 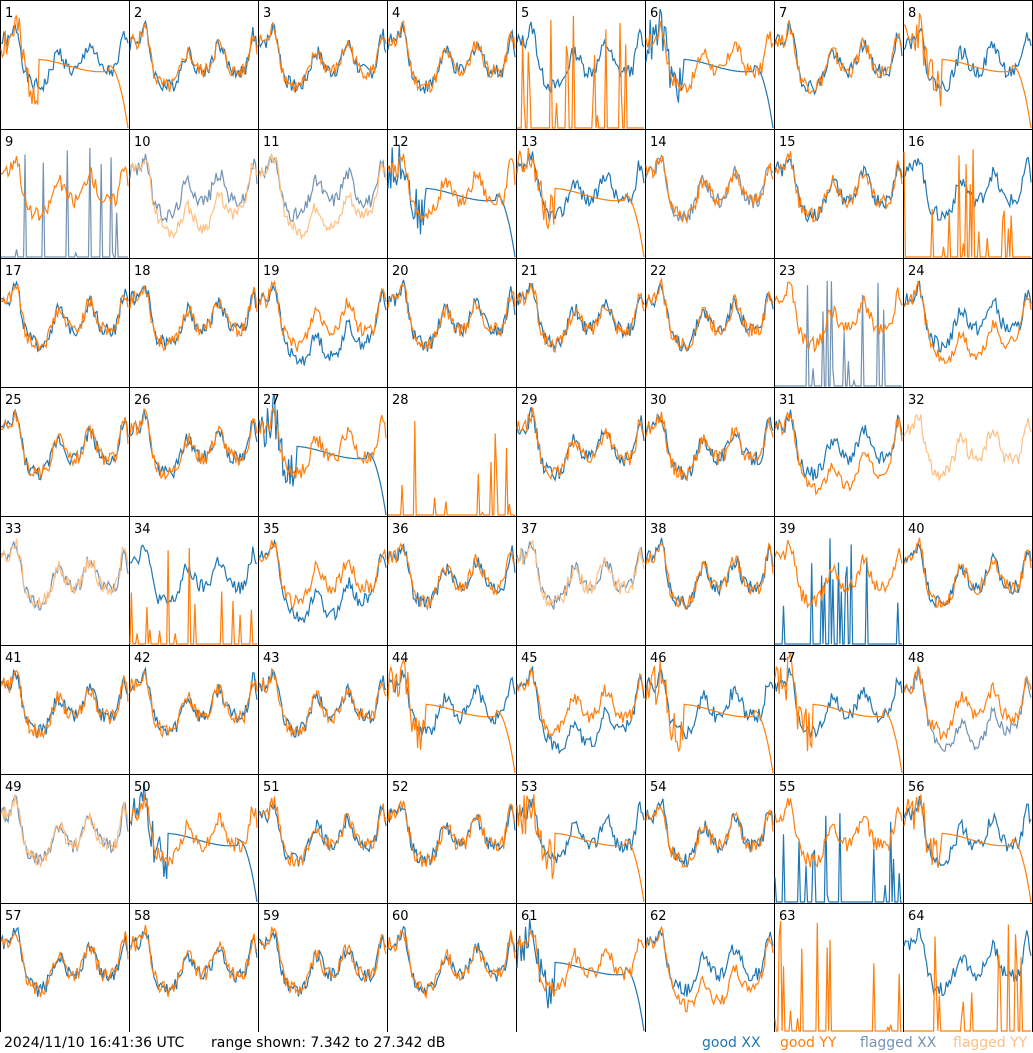 What do you see at coordinates (658, 658) in the screenshot?
I see `panel-label: 46` at bounding box center [658, 658].